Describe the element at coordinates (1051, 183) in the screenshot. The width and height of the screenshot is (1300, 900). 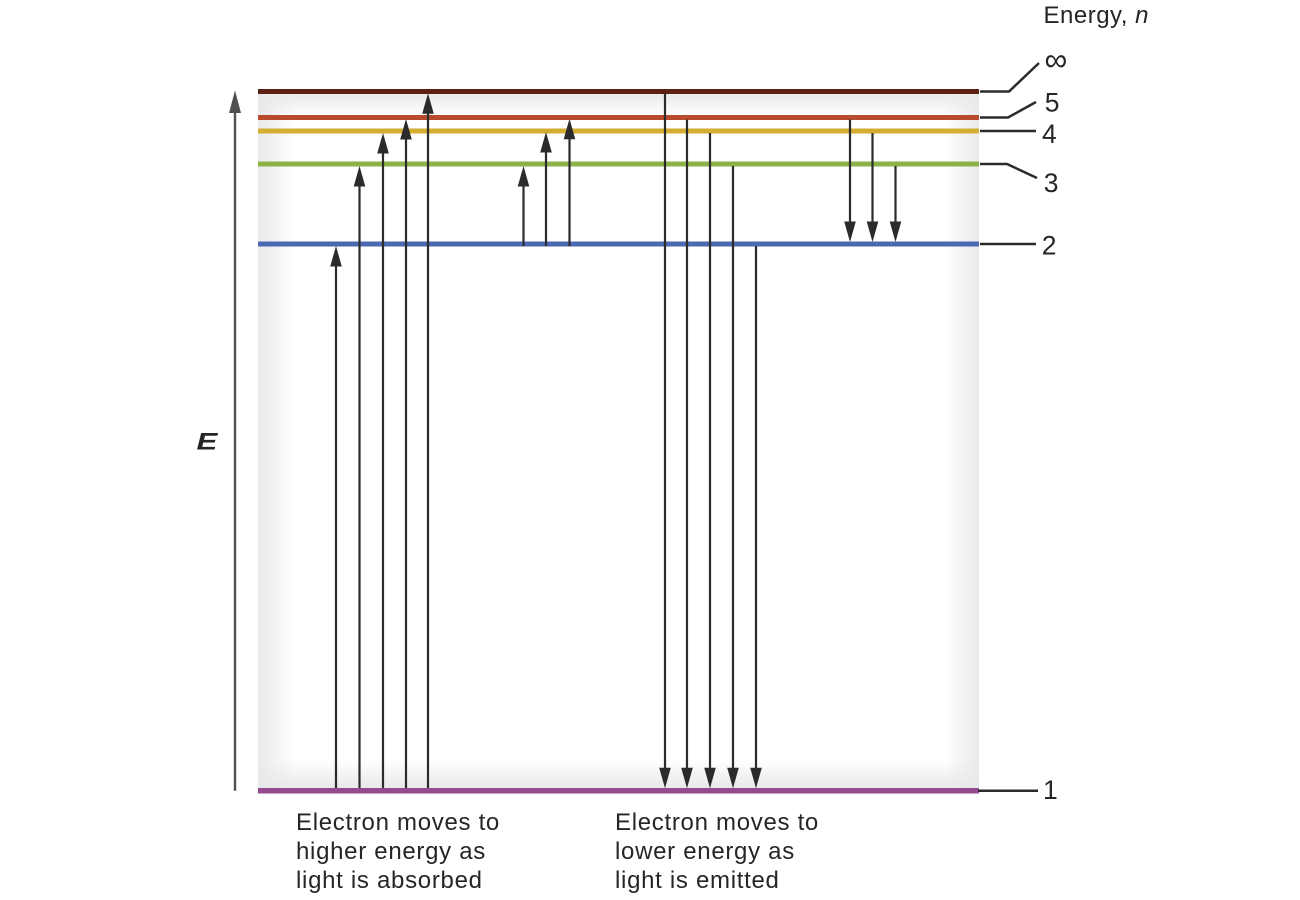
I see `svg-text: 3` at that location.